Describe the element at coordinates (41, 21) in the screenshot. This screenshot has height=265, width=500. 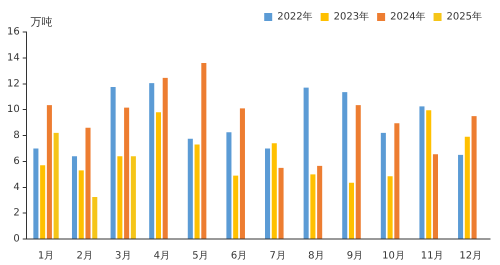
I see `y-axis-title: 万吨` at that location.